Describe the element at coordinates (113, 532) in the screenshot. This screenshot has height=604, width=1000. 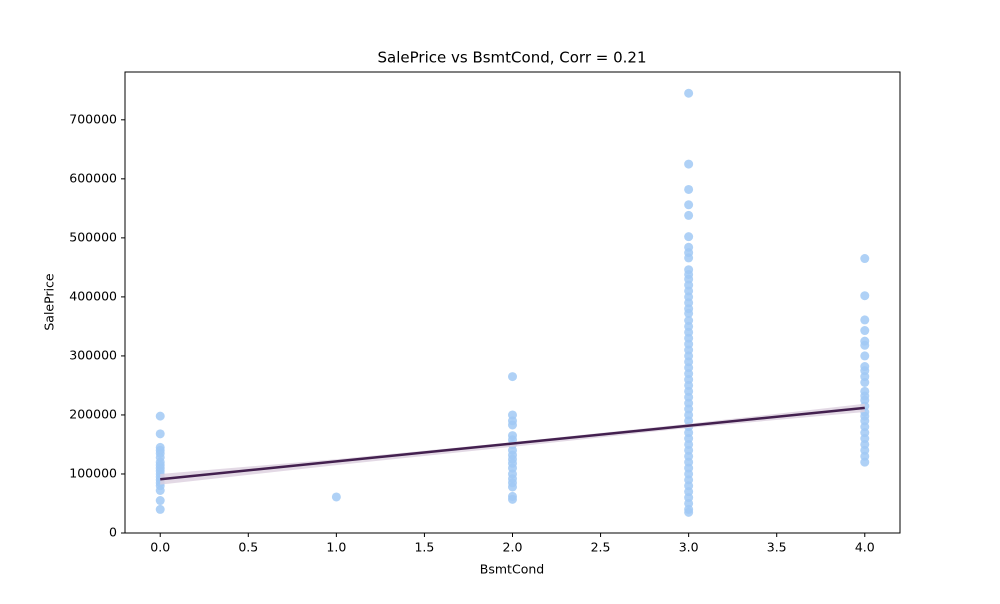
I see `y-tick-label: 0` at that location.